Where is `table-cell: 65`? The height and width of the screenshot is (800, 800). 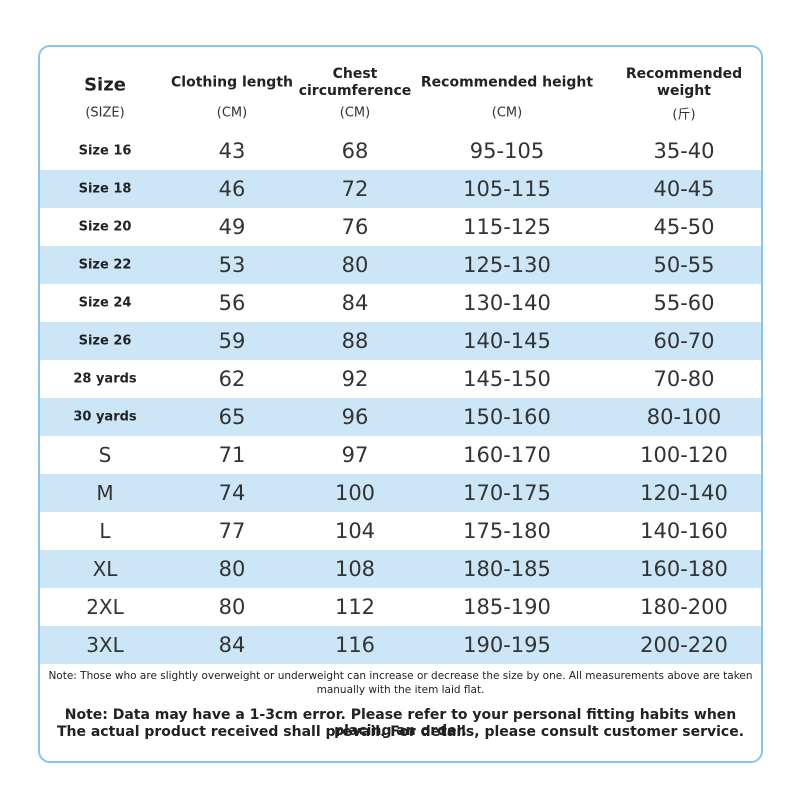
table-cell: 65 is located at coordinates (232, 417).